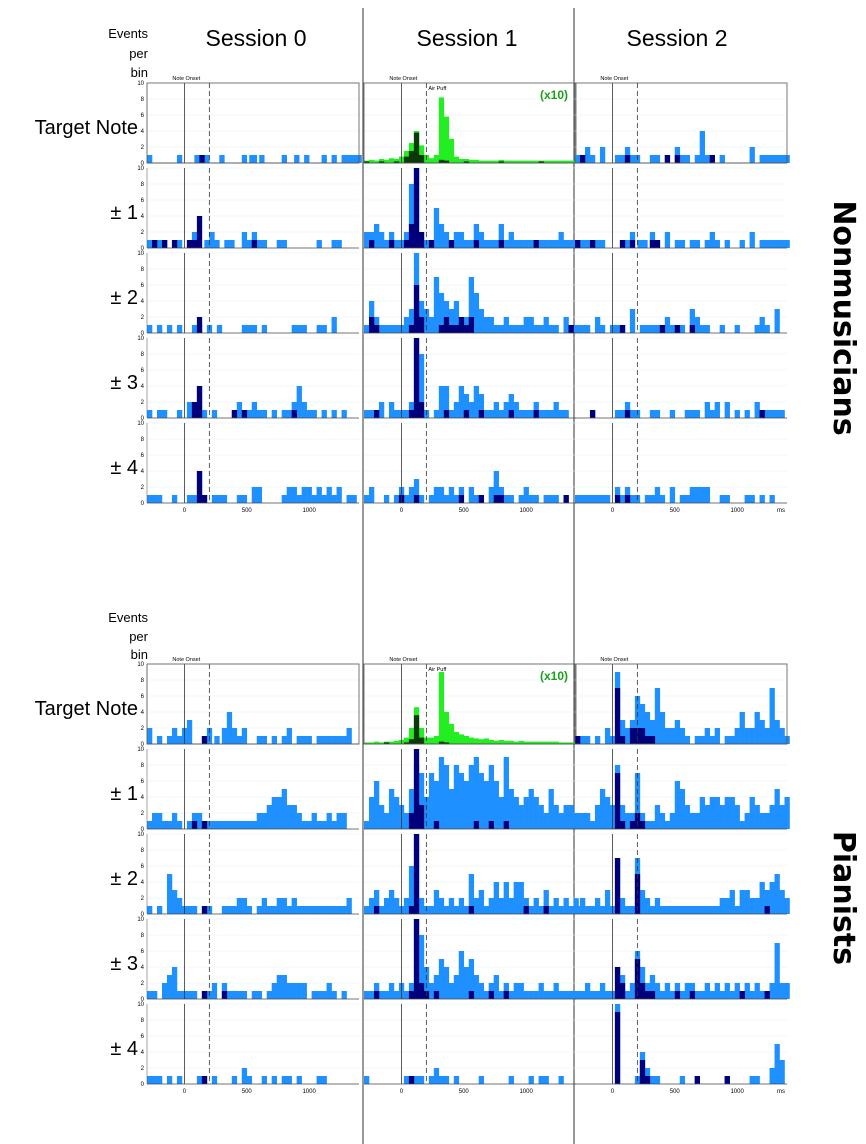 This screenshot has height=1144, width=866. What do you see at coordinates (526, 511) in the screenshot?
I see `x-tick-label: 1000` at bounding box center [526, 511].